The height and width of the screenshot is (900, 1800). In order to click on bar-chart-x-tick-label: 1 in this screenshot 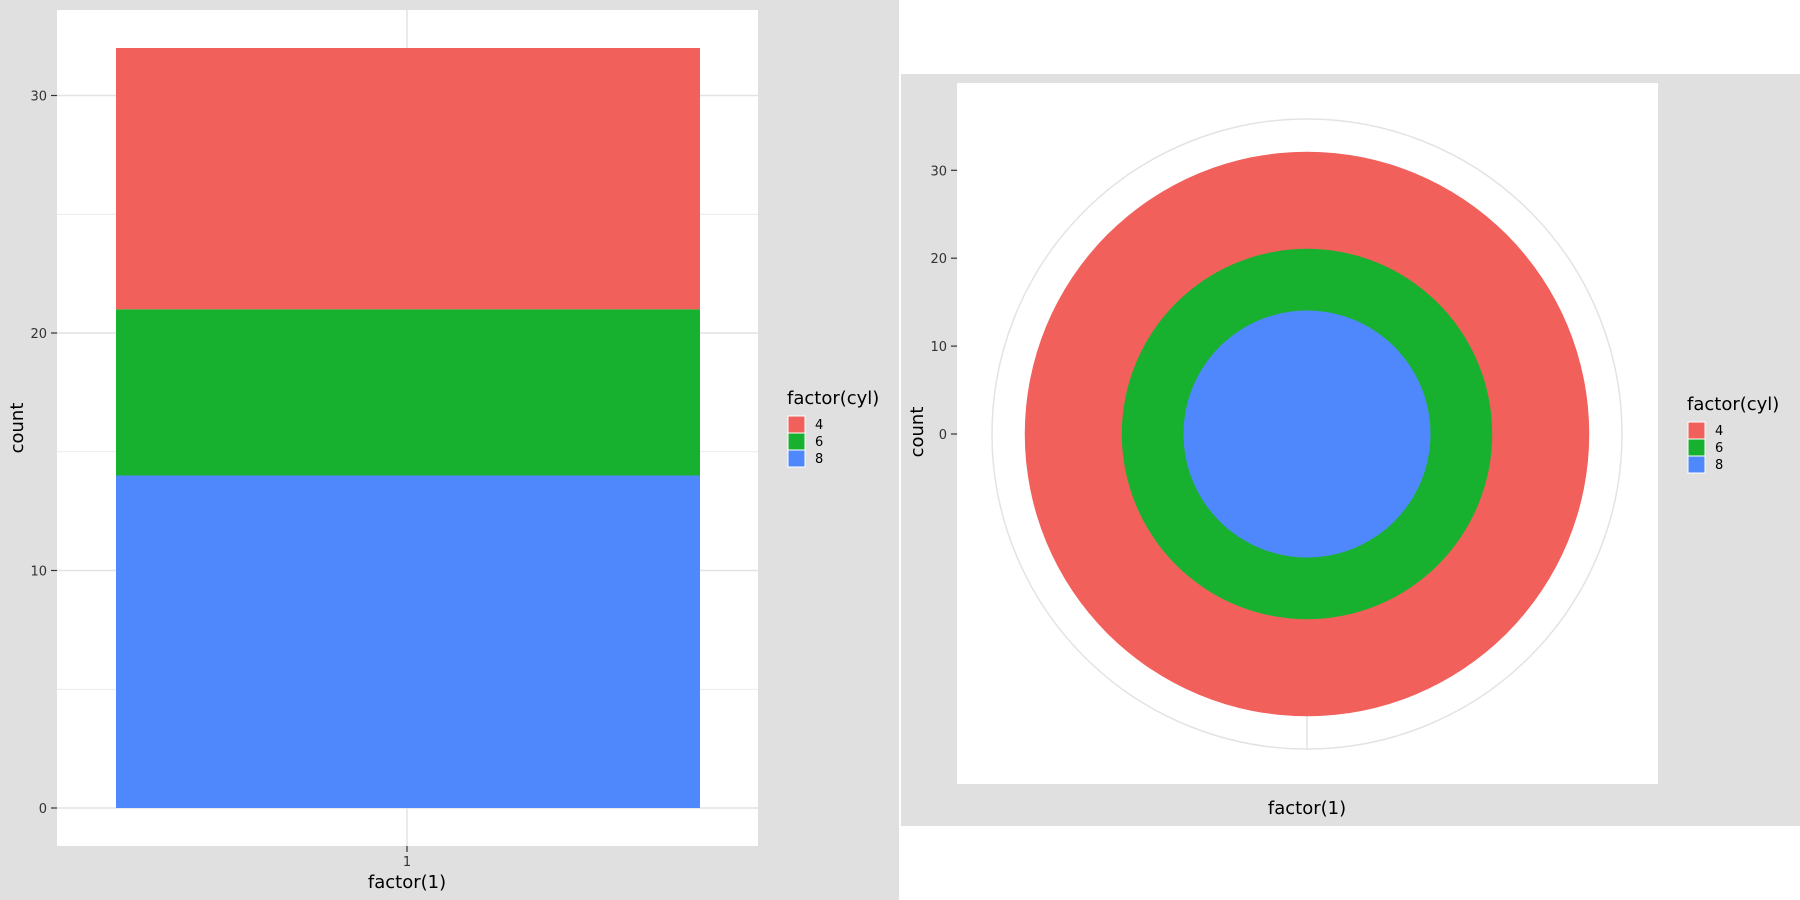, I will do `click(407, 862)`.